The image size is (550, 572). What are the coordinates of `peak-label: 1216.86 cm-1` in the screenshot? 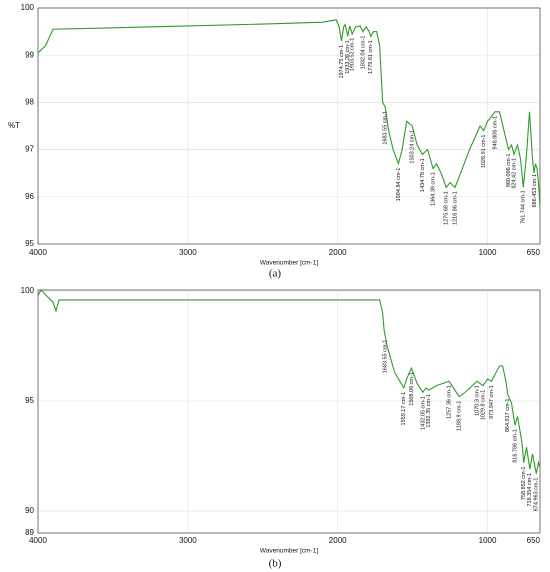 It's located at (456, 208).